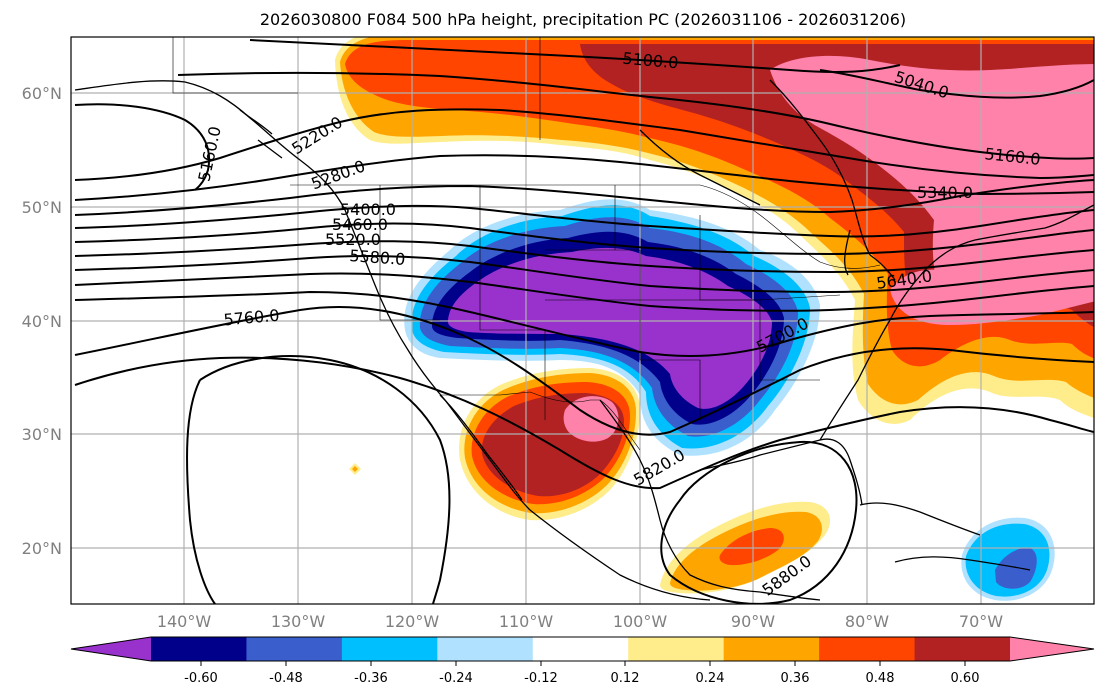 The height and width of the screenshot is (698, 1105). What do you see at coordinates (880, 678) in the screenshot?
I see `cb-label-8: 0.48` at bounding box center [880, 678].